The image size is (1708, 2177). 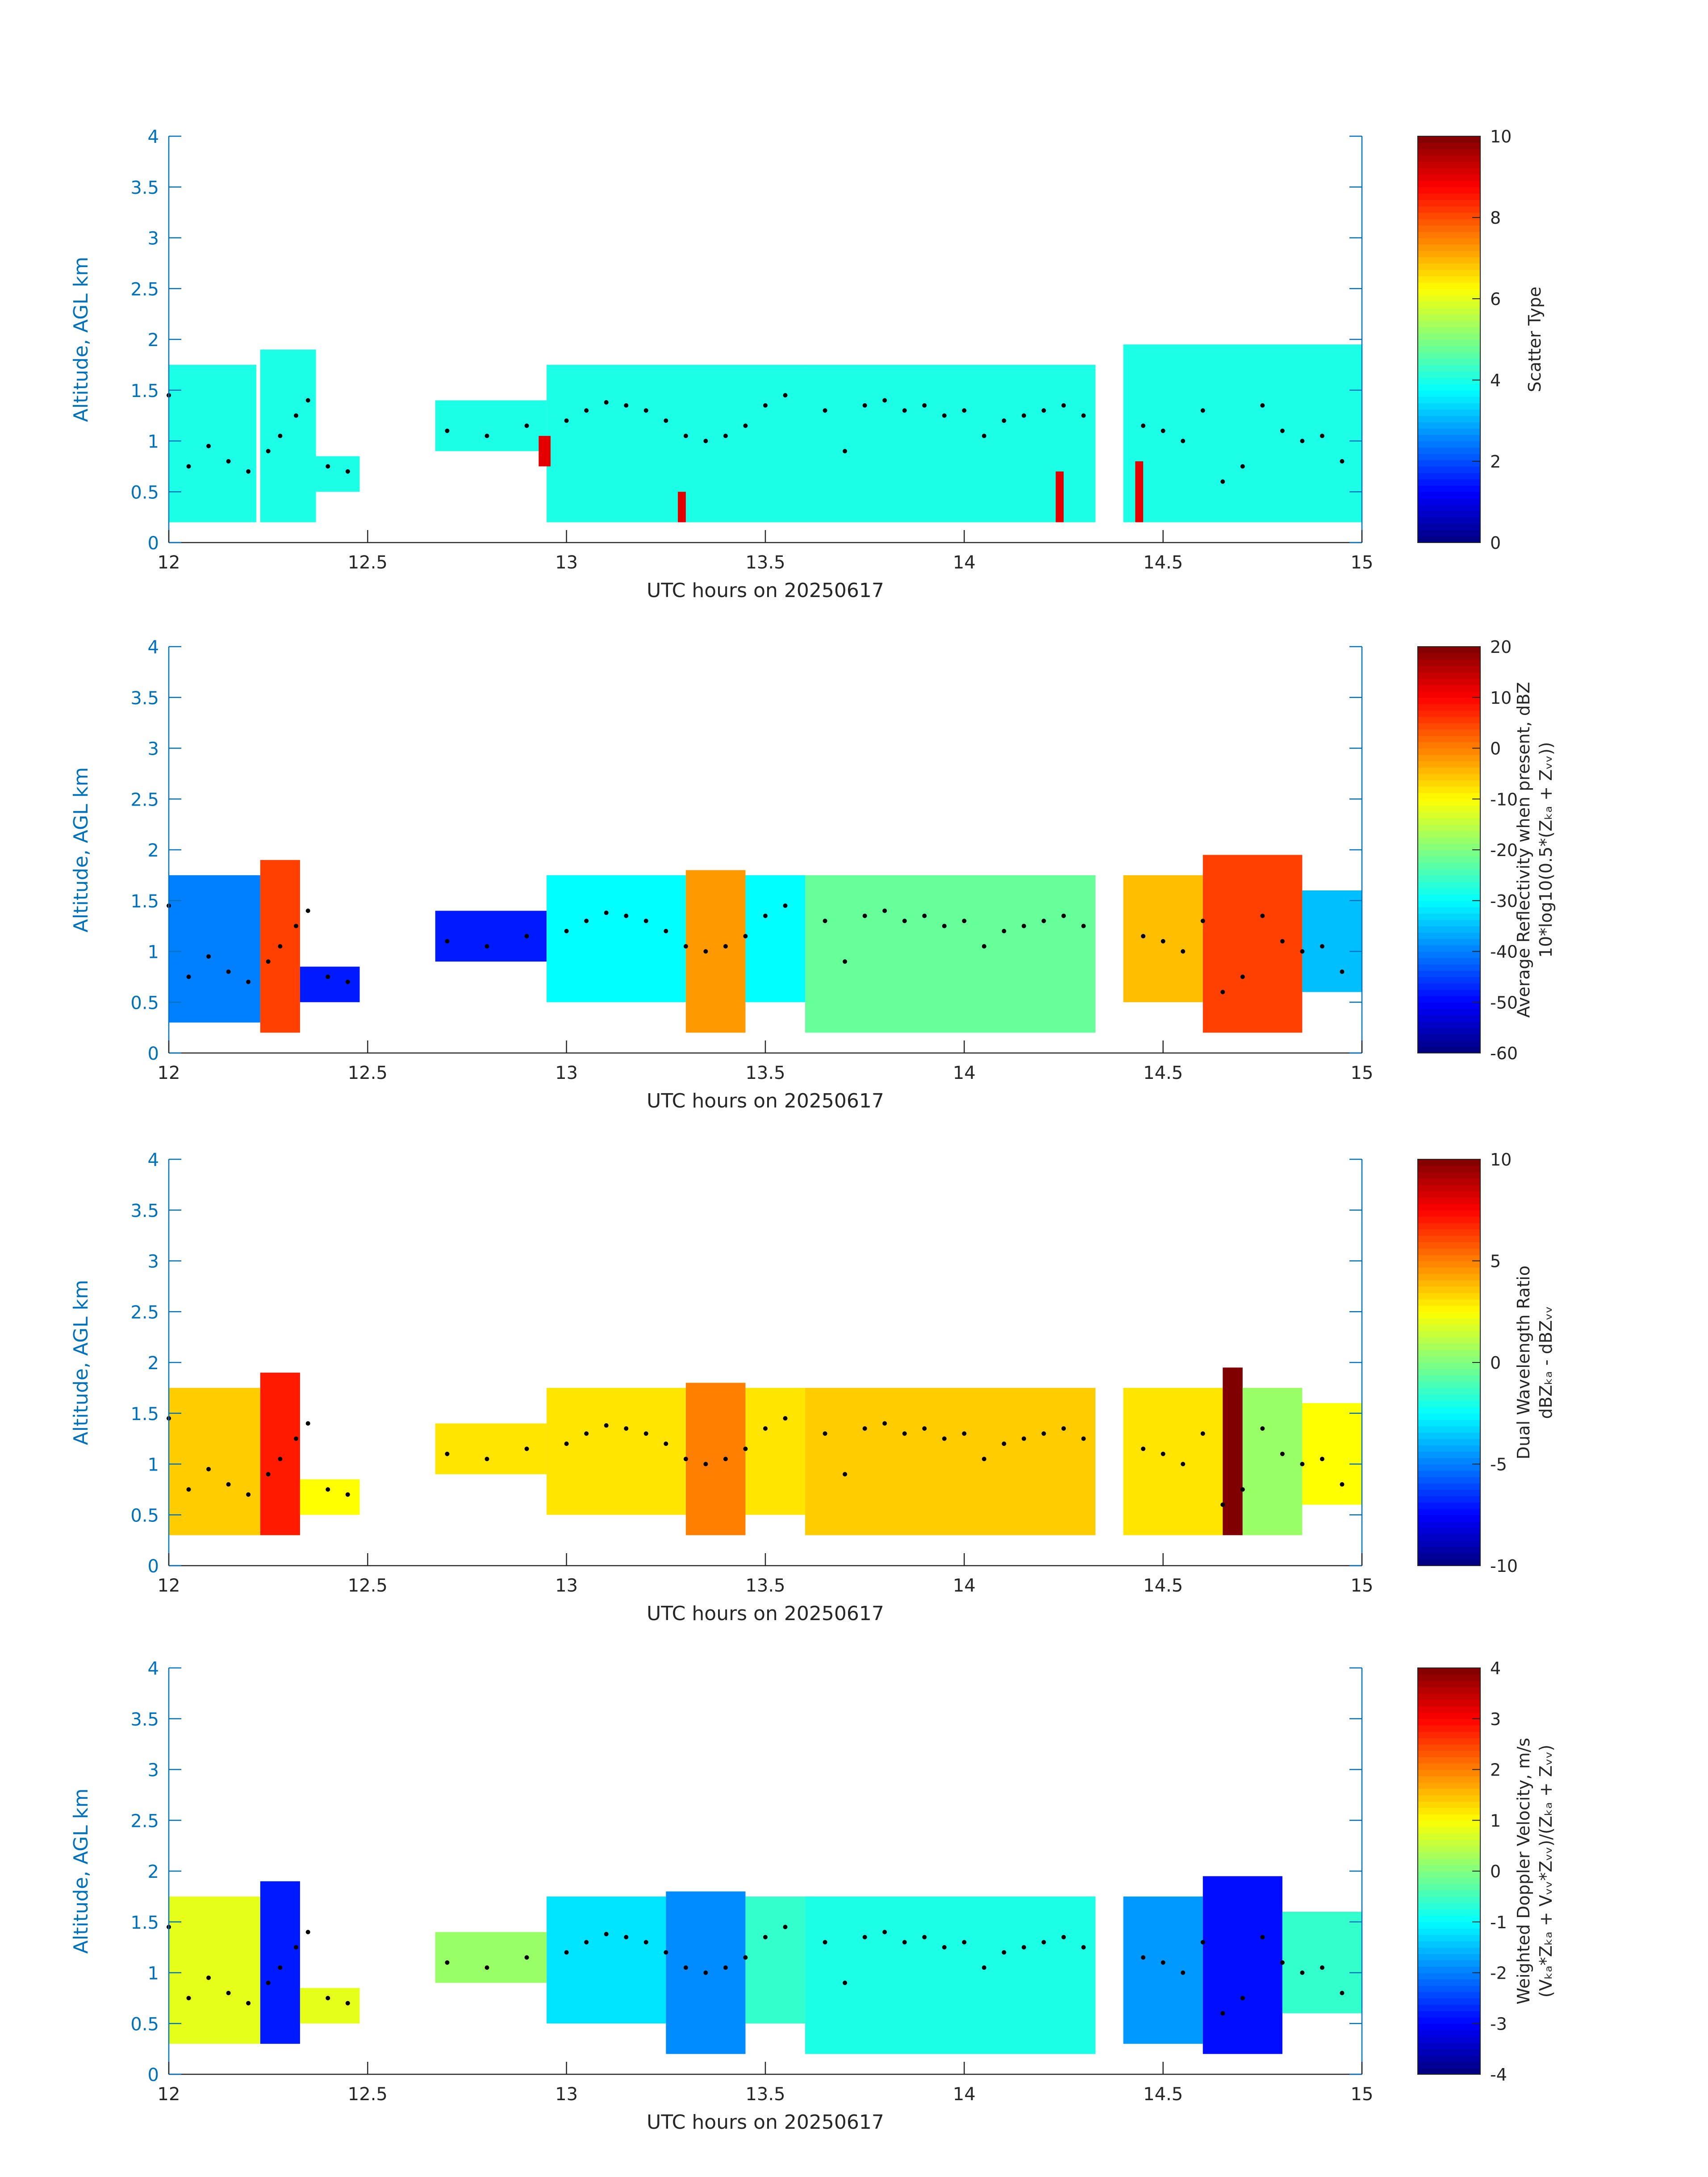 I want to click on colorbar-tick-label: 5, so click(x=1495, y=1261).